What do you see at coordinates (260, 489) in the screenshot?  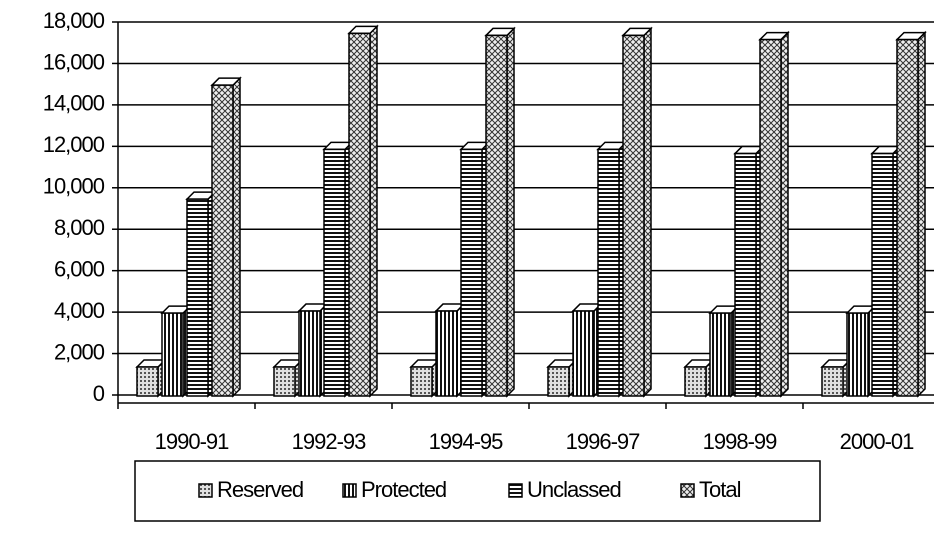 I see `legend-label: Reserved` at bounding box center [260, 489].